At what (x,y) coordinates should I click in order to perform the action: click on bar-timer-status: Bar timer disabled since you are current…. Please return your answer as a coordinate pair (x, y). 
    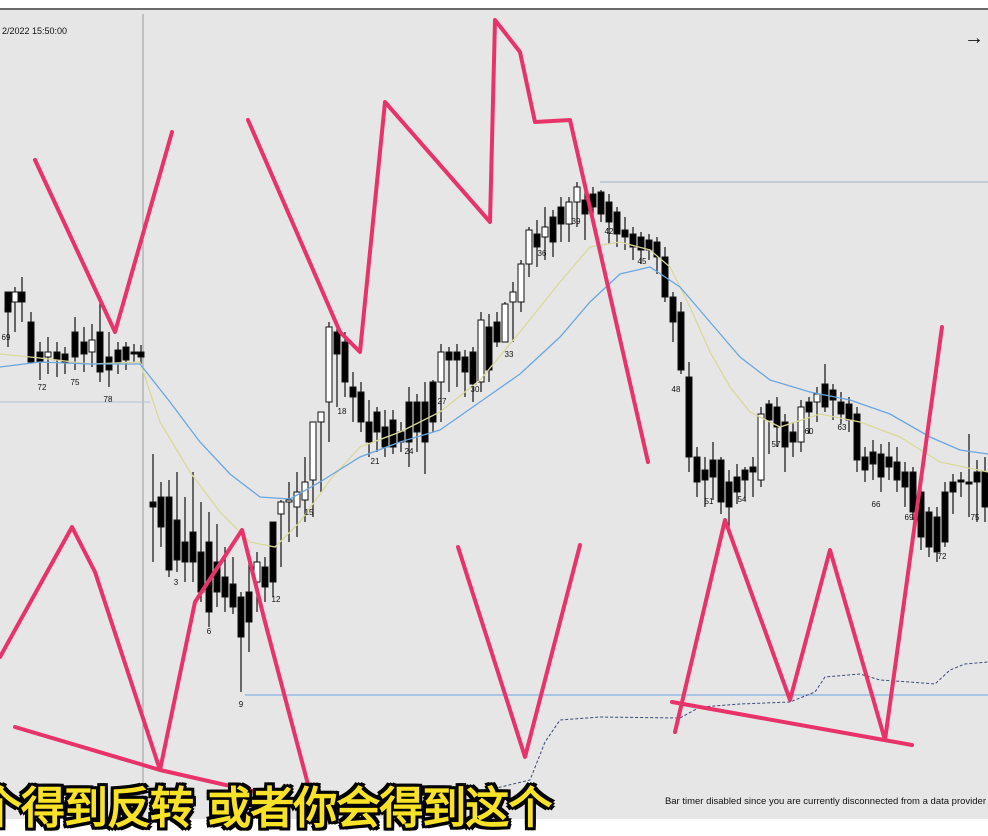
    Looking at the image, I should click on (825, 801).